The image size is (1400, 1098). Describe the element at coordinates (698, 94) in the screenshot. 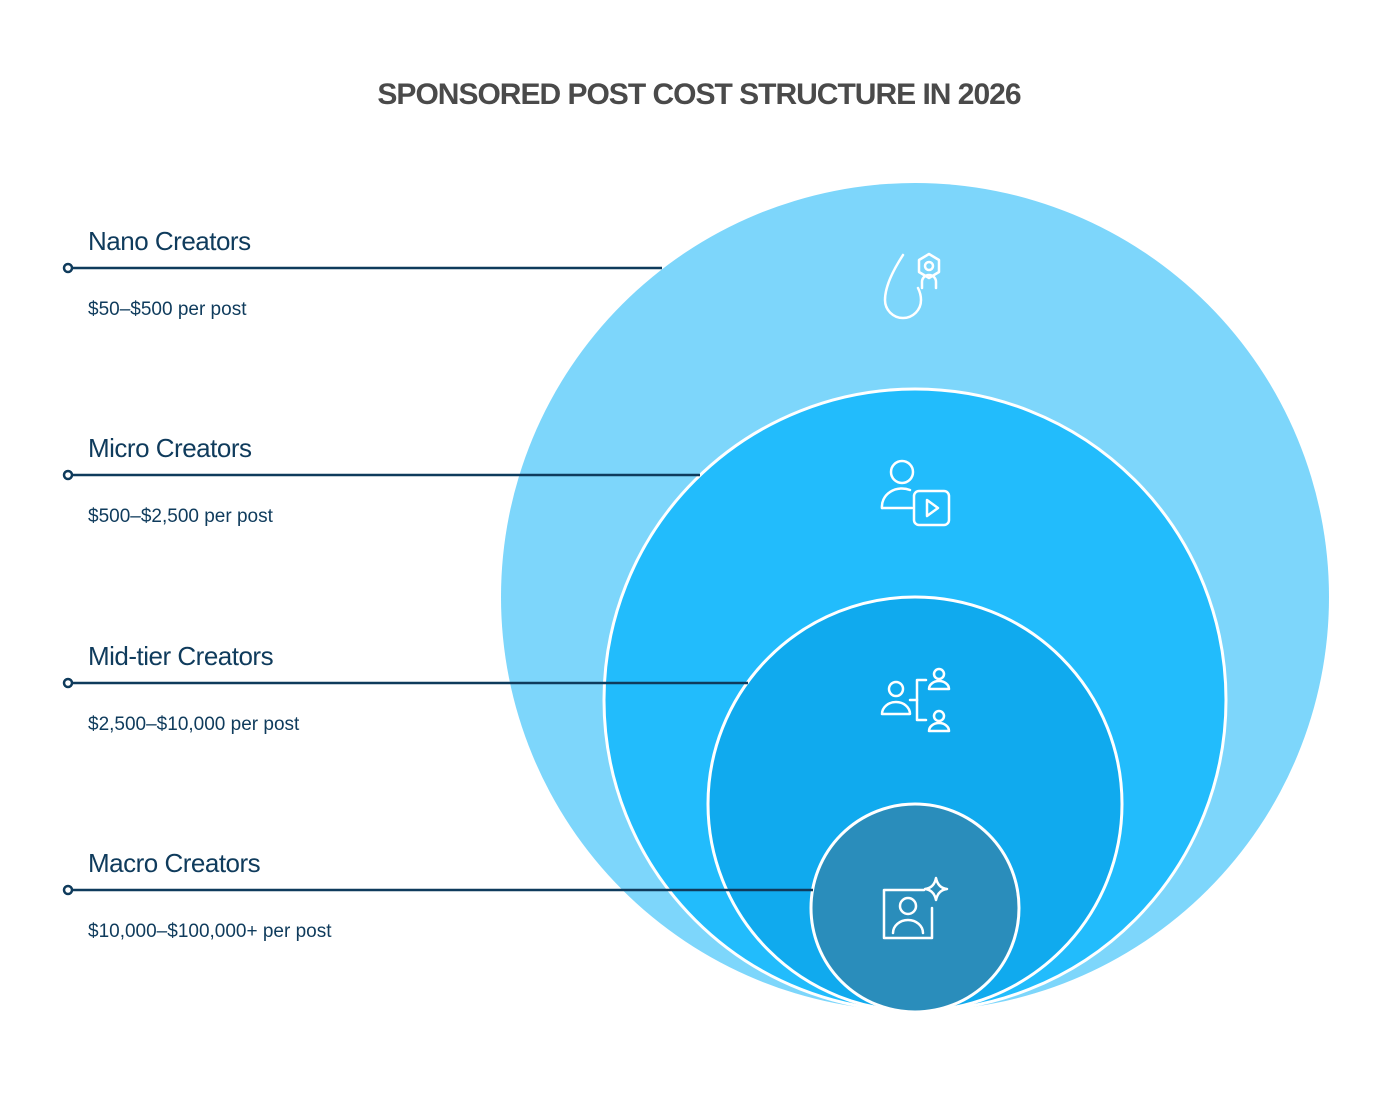

I see `title: SPONSORED POST COST STRUCTURE IN 2026` at that location.